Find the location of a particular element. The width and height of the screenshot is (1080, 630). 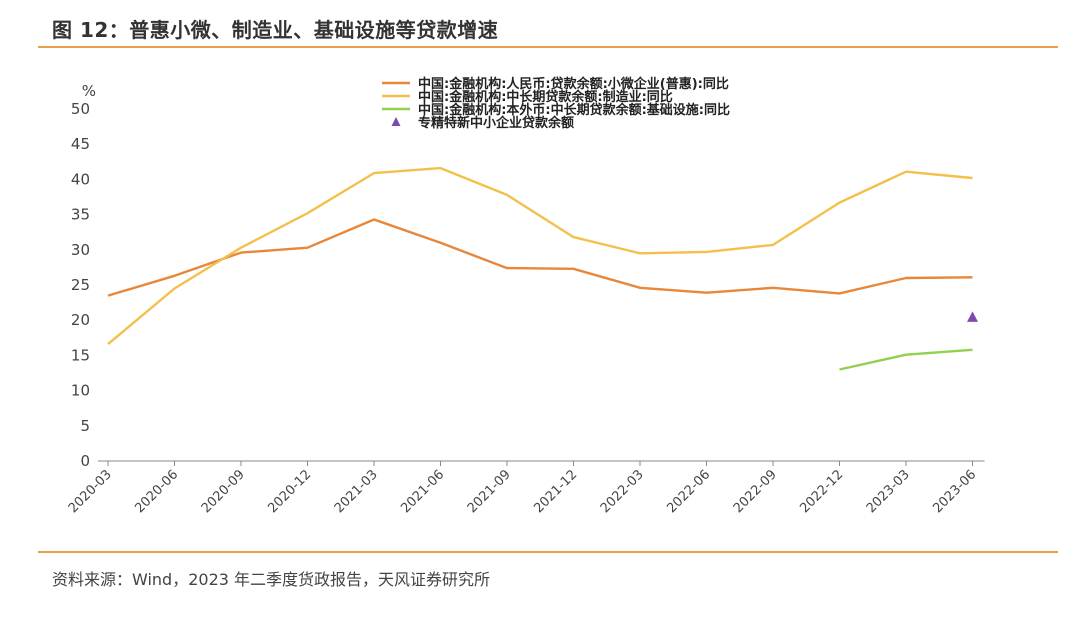

legend-label: 中国:金融机构:人民币:贷款余额:小微企业(普惠):同比 is located at coordinates (573, 84).